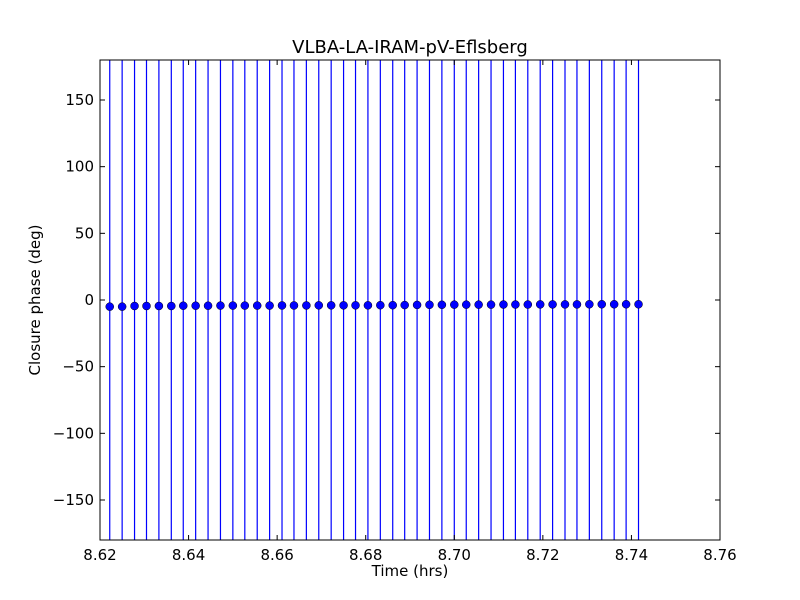  What do you see at coordinates (73, 500) in the screenshot?
I see `y-tick-label: −150` at bounding box center [73, 500].